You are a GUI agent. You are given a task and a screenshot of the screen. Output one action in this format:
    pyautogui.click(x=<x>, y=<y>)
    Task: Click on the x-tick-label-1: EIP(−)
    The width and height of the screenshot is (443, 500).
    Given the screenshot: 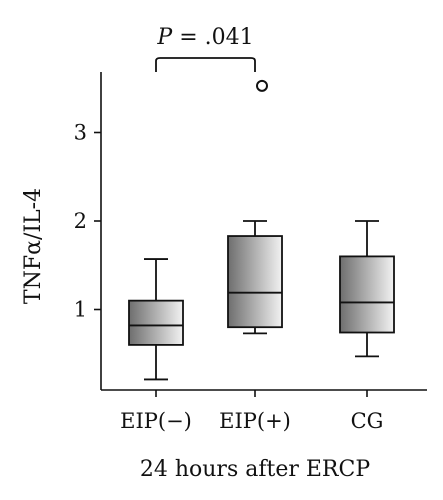 What is the action you would take?
    pyautogui.click(x=156, y=421)
    